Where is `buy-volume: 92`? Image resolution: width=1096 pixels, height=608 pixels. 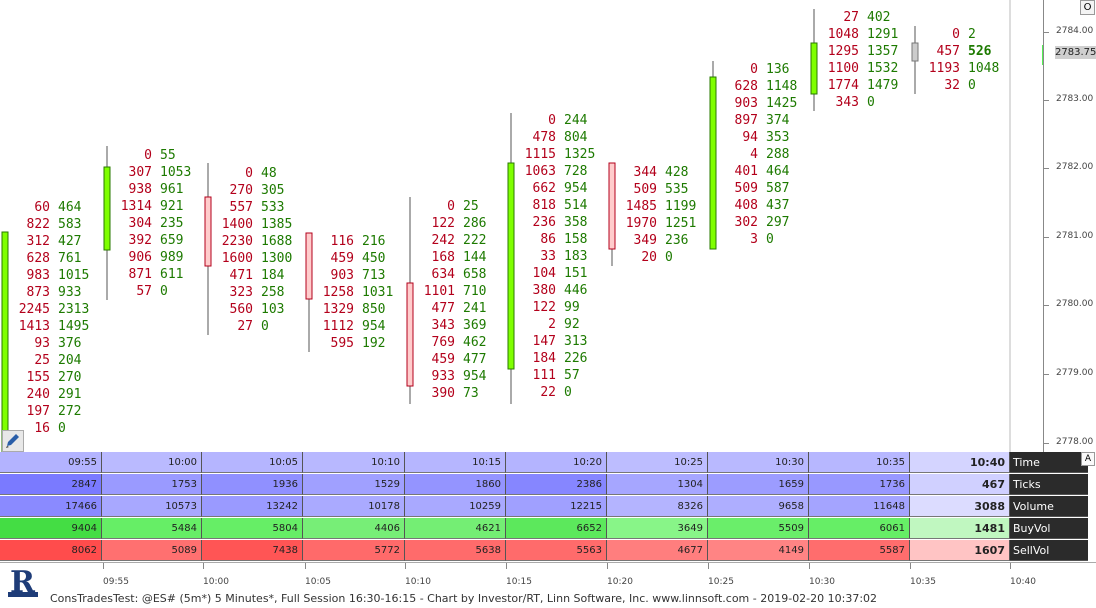 buy-volume: 92 is located at coordinates (572, 324).